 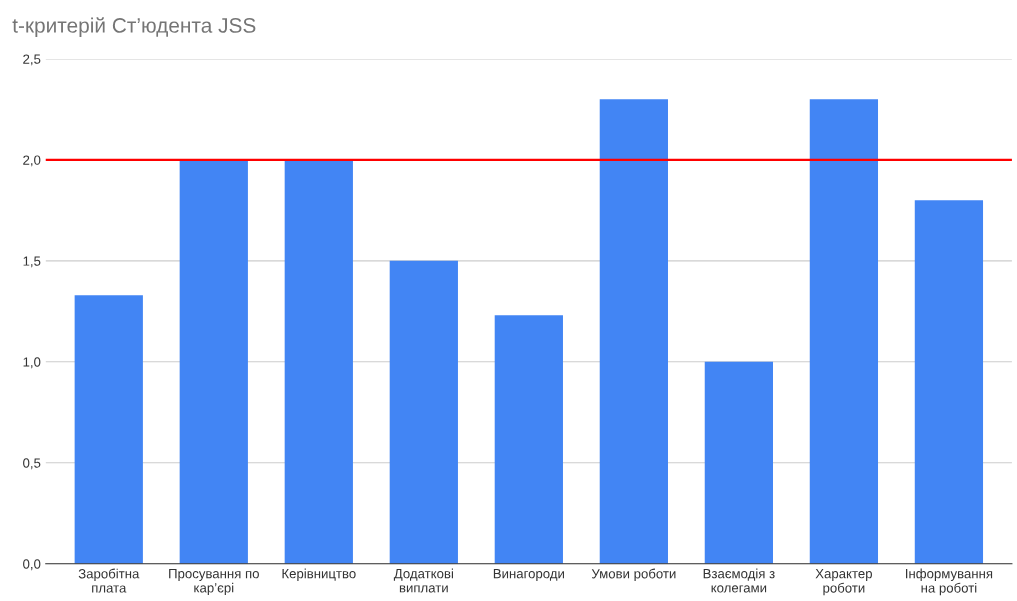 I want to click on chart-title: t-критерій Ст’юдента JSS, so click(x=134, y=27).